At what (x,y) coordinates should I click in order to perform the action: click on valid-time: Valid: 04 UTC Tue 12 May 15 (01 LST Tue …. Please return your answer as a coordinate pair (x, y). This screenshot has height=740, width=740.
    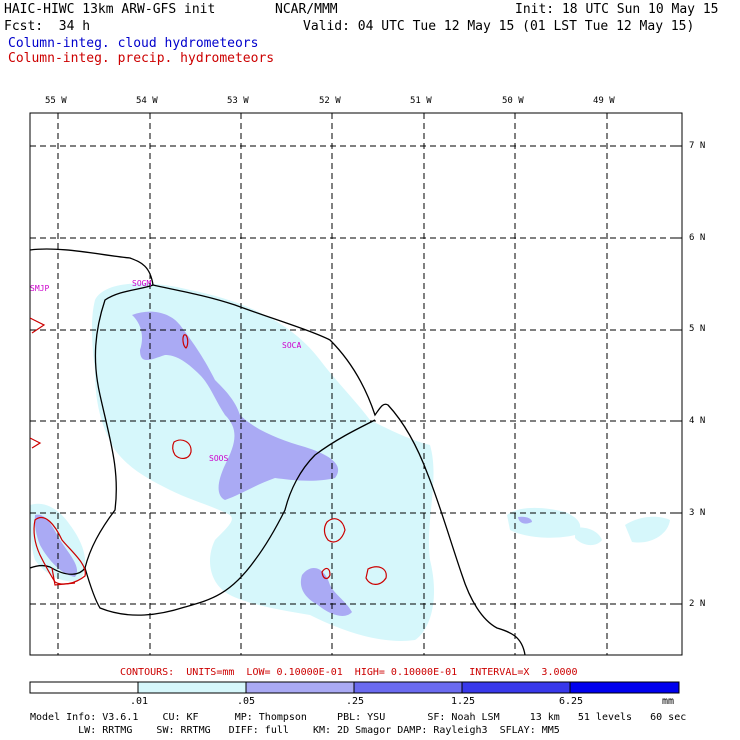
    Looking at the image, I should click on (499, 26).